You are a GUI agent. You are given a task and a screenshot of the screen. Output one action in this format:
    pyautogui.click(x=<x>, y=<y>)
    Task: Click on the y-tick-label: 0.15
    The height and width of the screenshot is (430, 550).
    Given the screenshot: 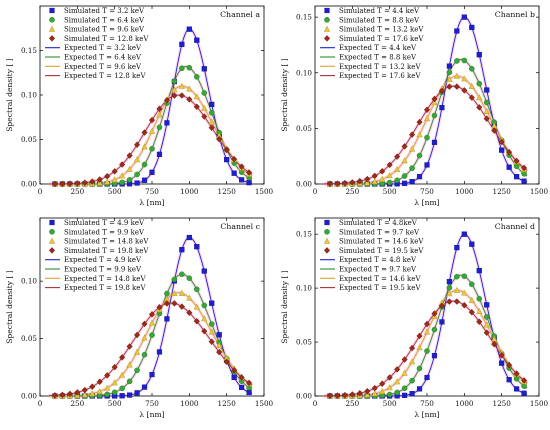 What is the action you would take?
    pyautogui.click(x=304, y=17)
    